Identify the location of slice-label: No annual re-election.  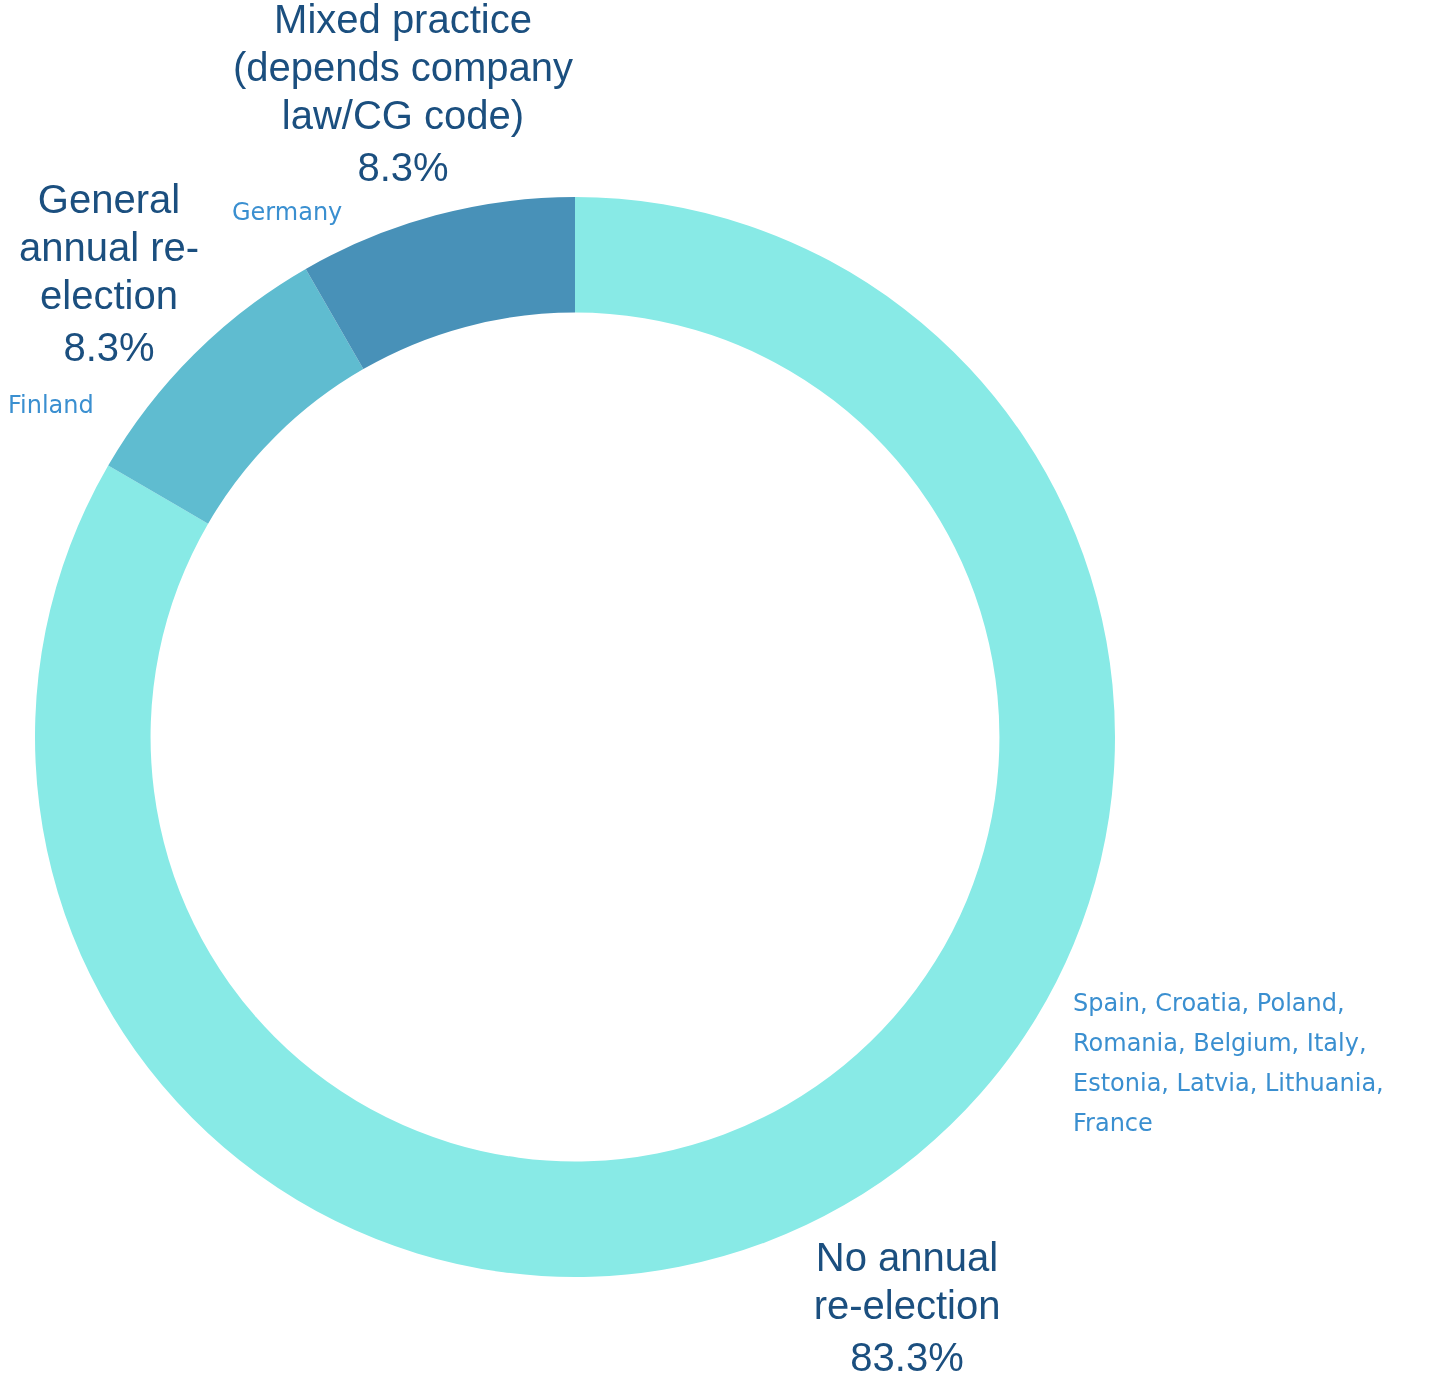
(907, 1281).